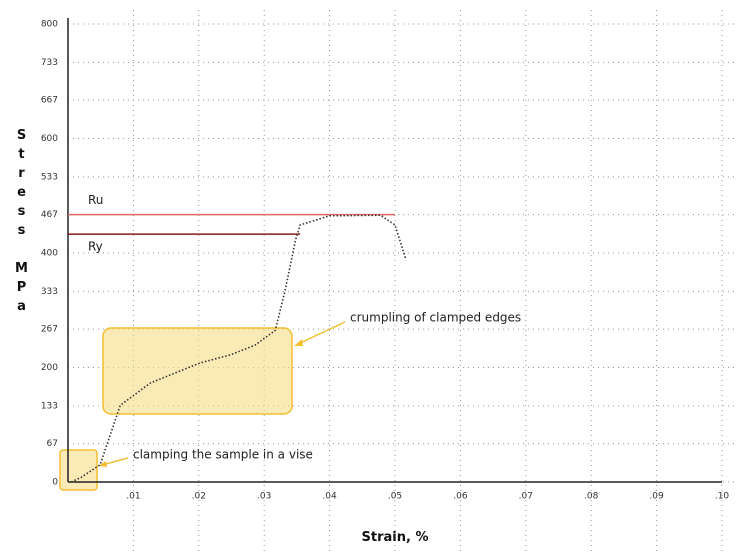 The height and width of the screenshot is (560, 740). I want to click on arrow, so click(321, 333).